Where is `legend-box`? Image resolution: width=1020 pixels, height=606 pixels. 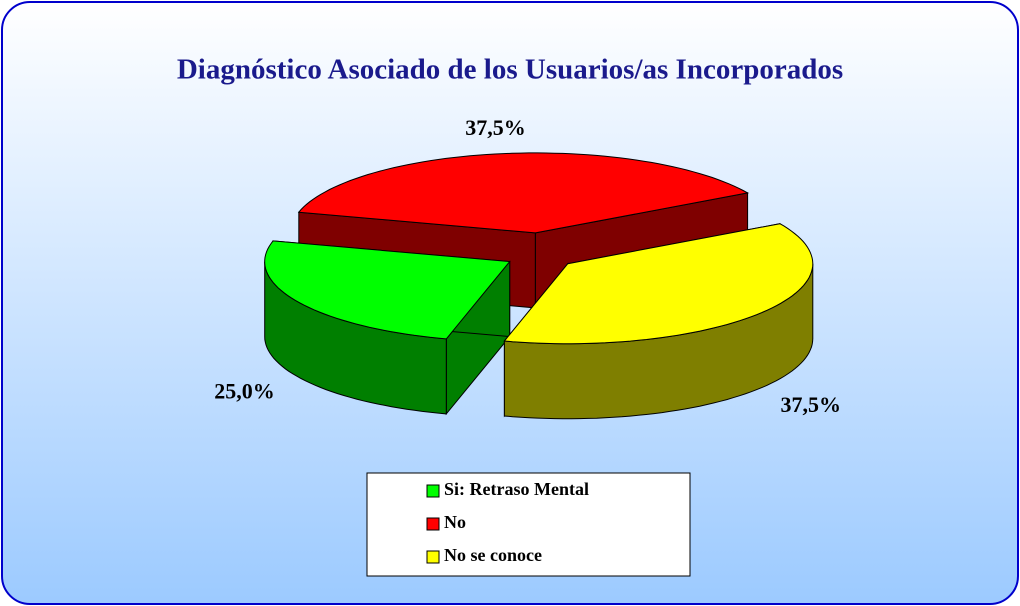 legend-box is located at coordinates (528, 524).